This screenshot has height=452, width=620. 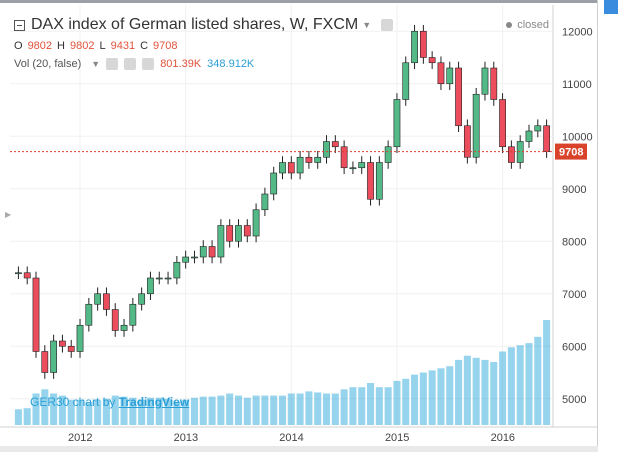 I want to click on volume-label: Vol (20, false), so click(x=48, y=64).